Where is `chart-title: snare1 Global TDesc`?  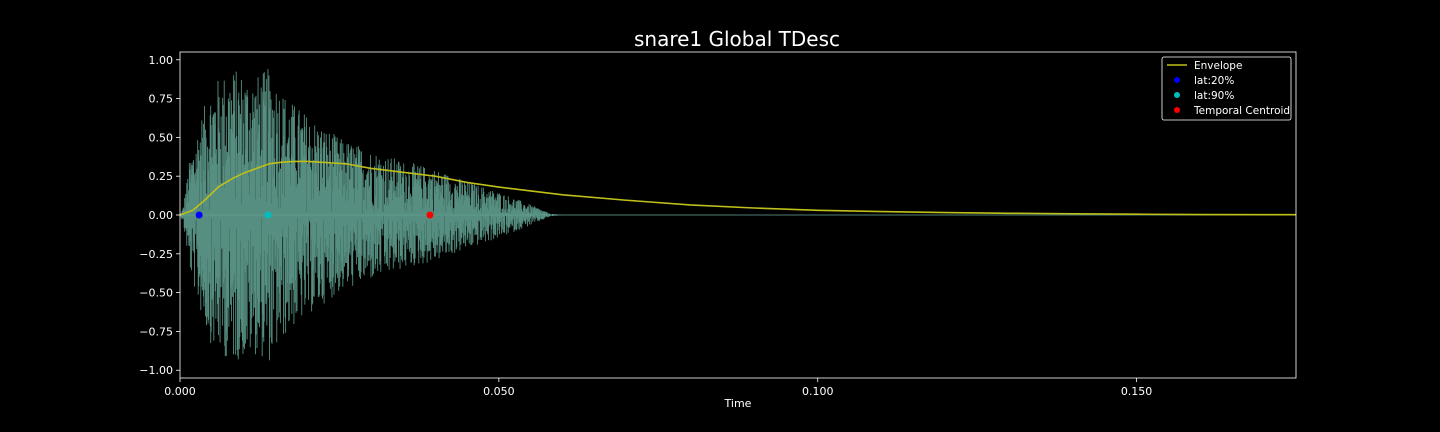
chart-title: snare1 Global TDesc is located at coordinates (737, 39).